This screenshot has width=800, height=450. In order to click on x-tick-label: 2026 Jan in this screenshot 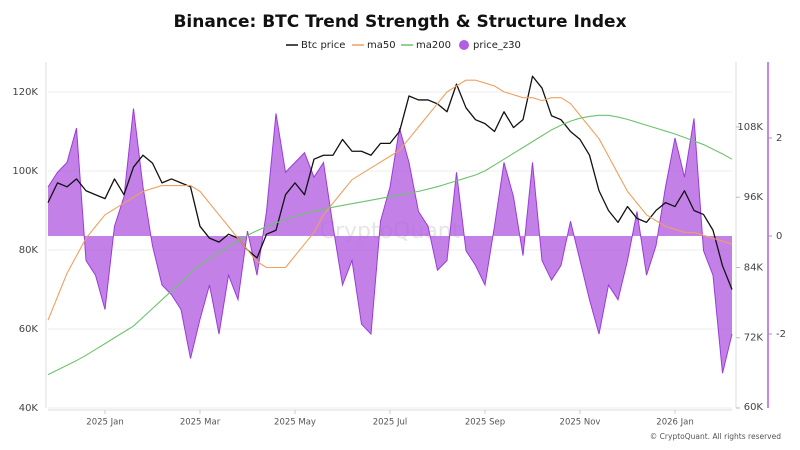, I will do `click(674, 423)`.